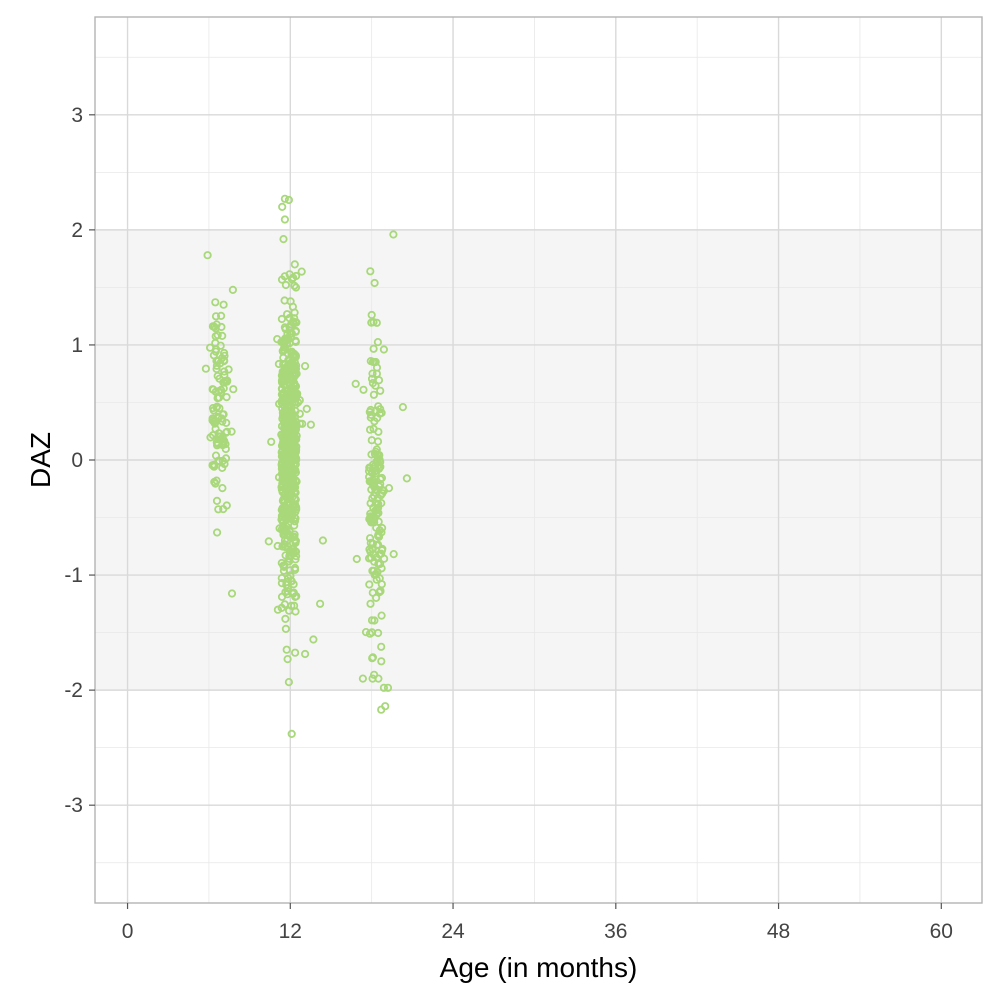 Image resolution: width=1000 pixels, height=1000 pixels. What do you see at coordinates (306, 466) in the screenshot?
I see `data-points` at bounding box center [306, 466].